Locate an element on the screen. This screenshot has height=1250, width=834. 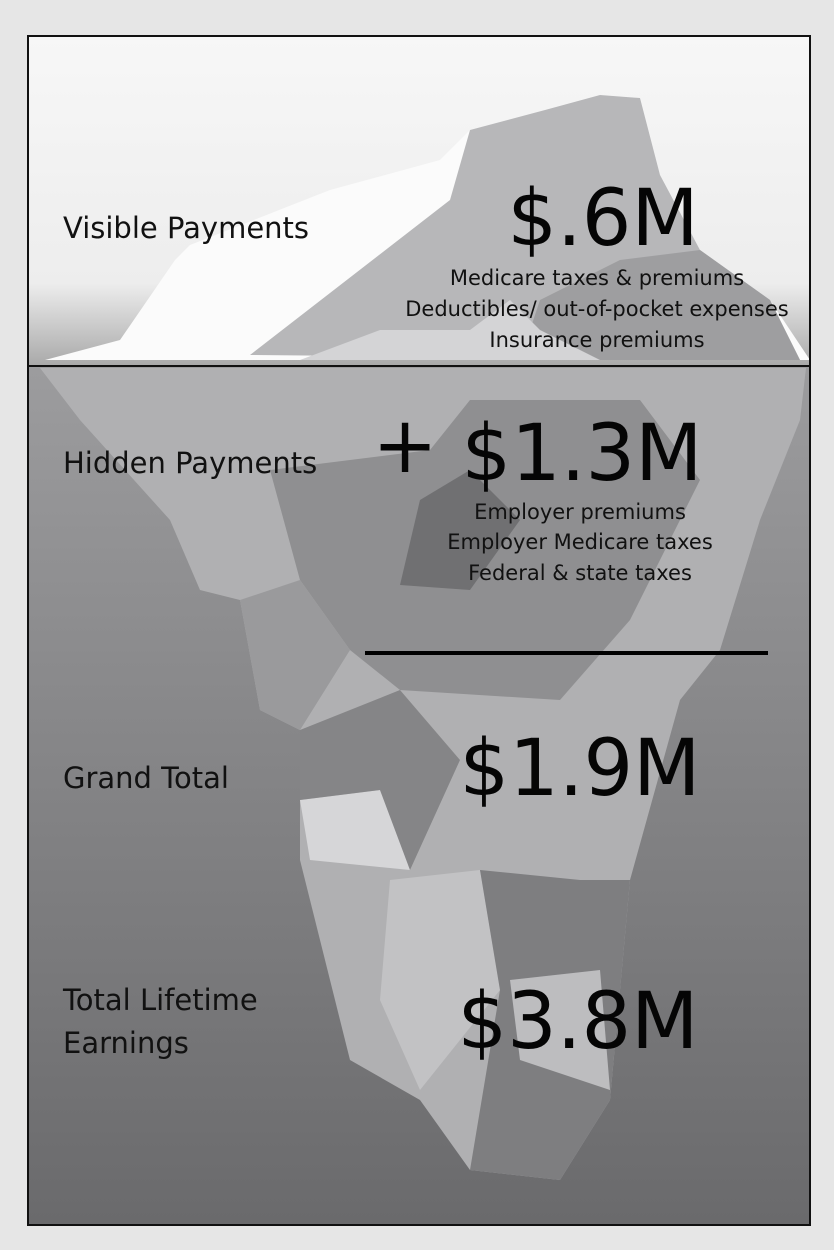
item: Federal & state taxes is located at coordinates (580, 573).